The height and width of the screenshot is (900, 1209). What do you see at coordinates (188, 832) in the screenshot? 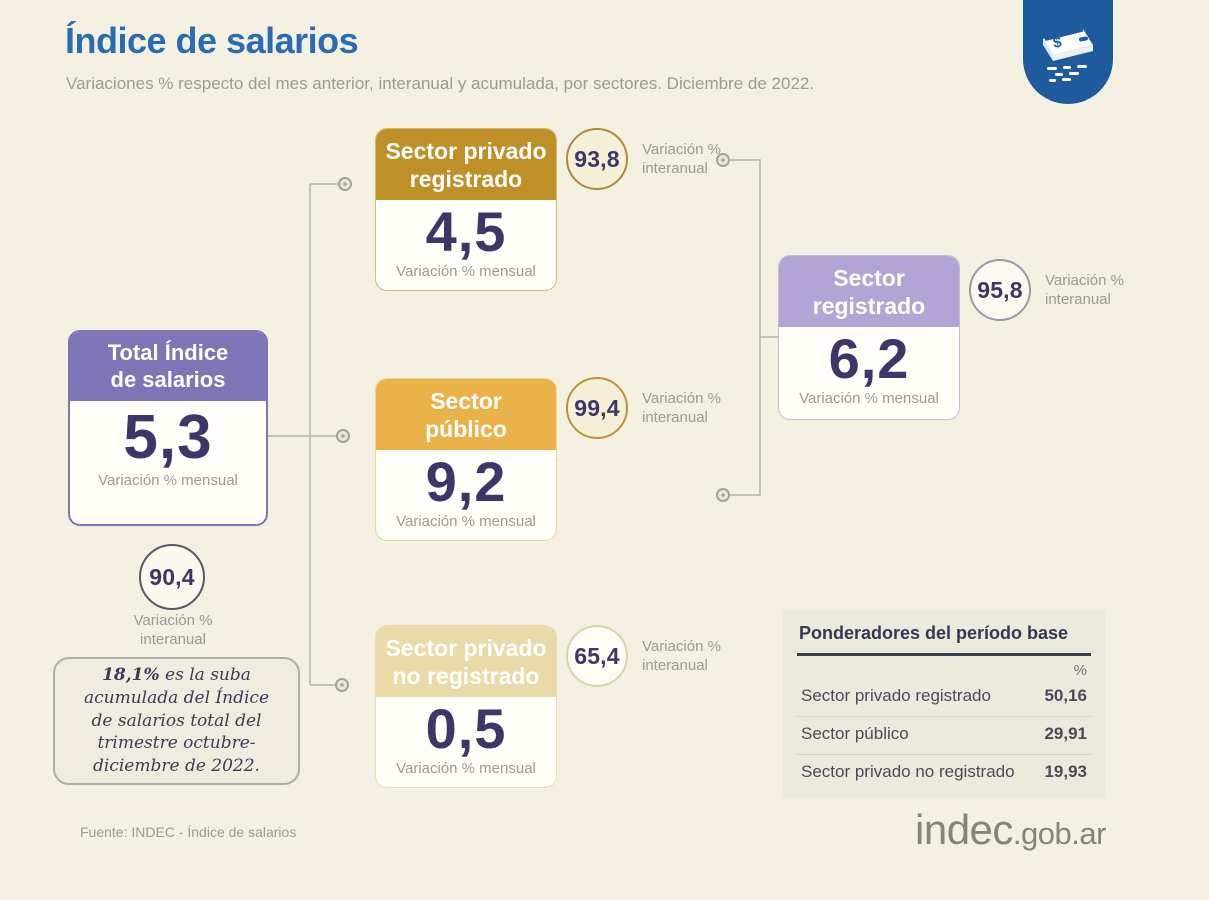
I see `source-note: Fuente: INDEC - Índice de salarios` at bounding box center [188, 832].